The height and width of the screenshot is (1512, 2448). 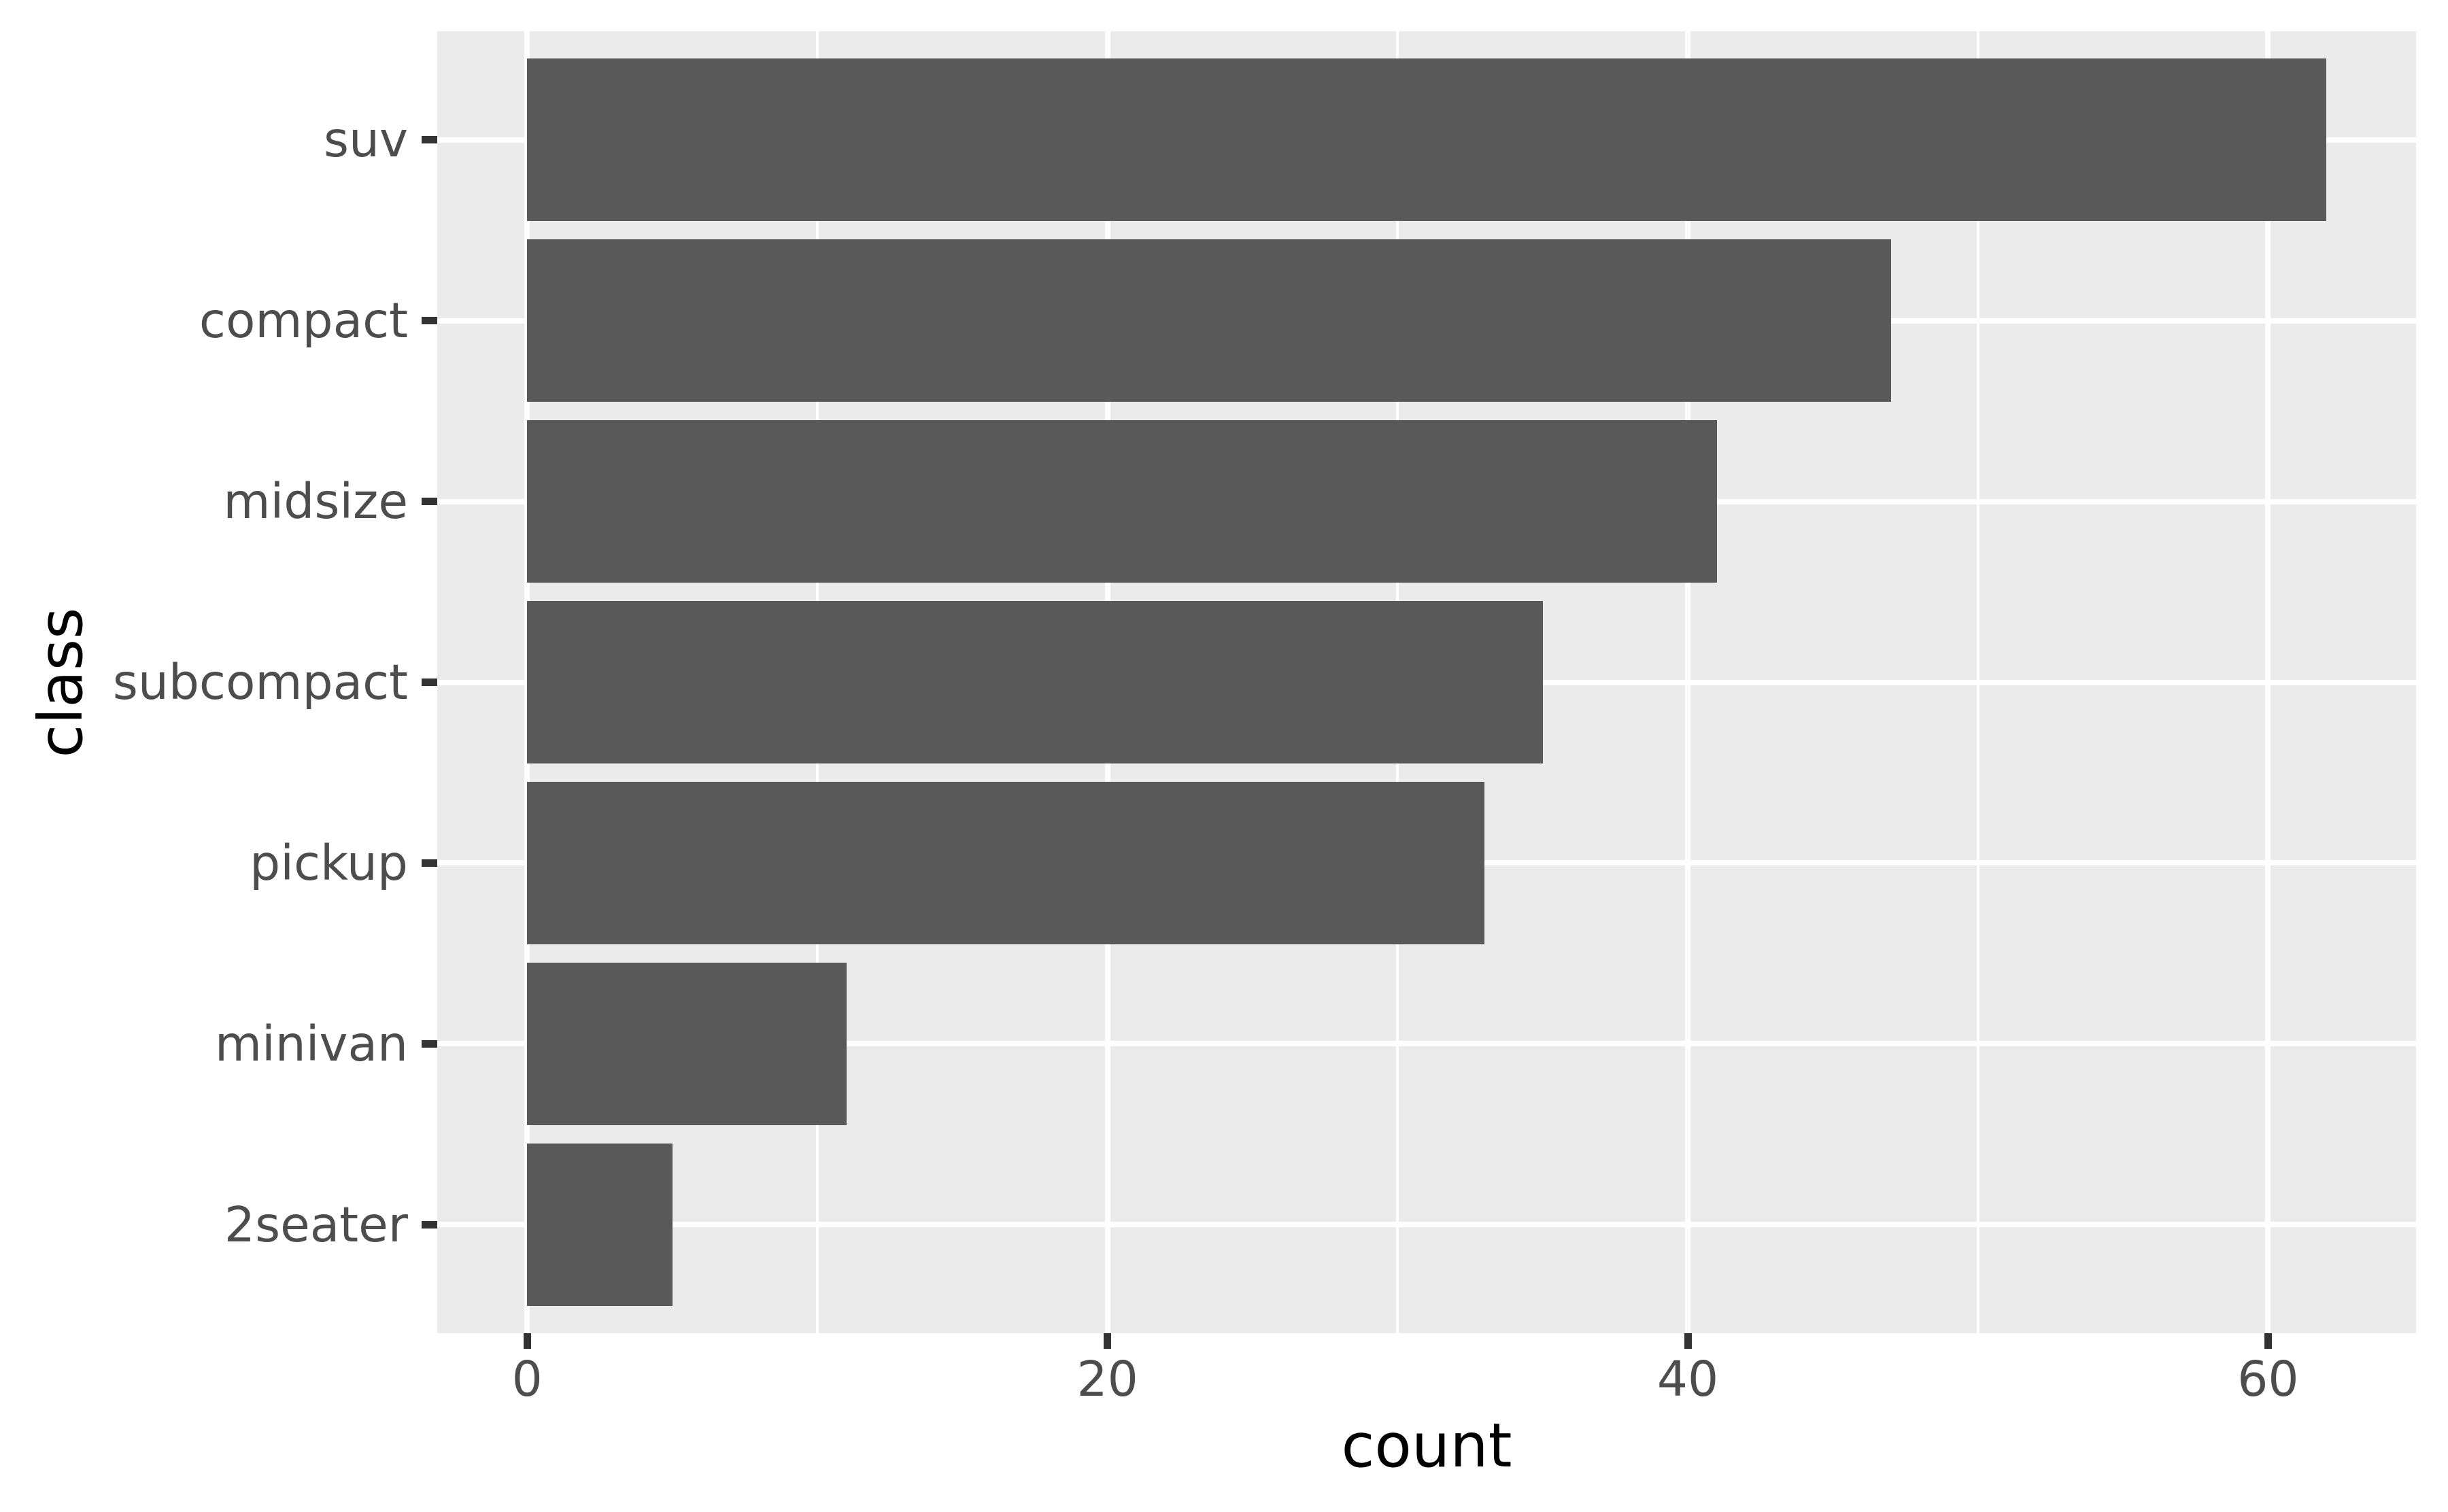 What do you see at coordinates (430, 321) in the screenshot?
I see `y-tick-mark-compact` at bounding box center [430, 321].